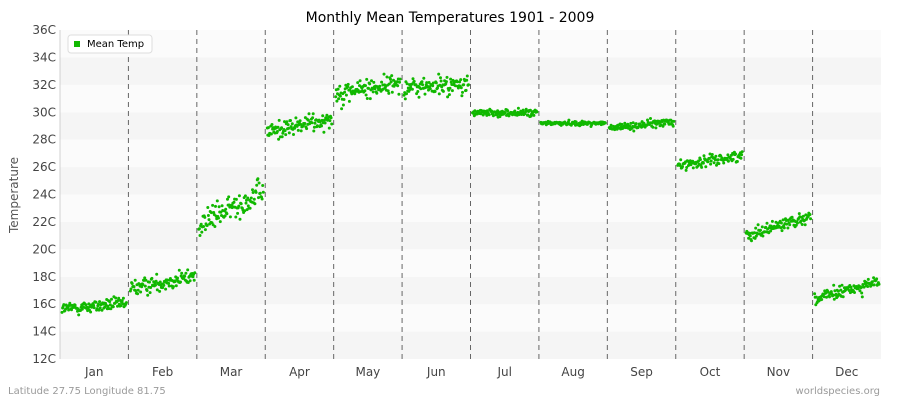 Image resolution: width=900 pixels, height=400 pixels. Describe the element at coordinates (572, 372) in the screenshot. I see `x-tick-label: Aug` at that location.